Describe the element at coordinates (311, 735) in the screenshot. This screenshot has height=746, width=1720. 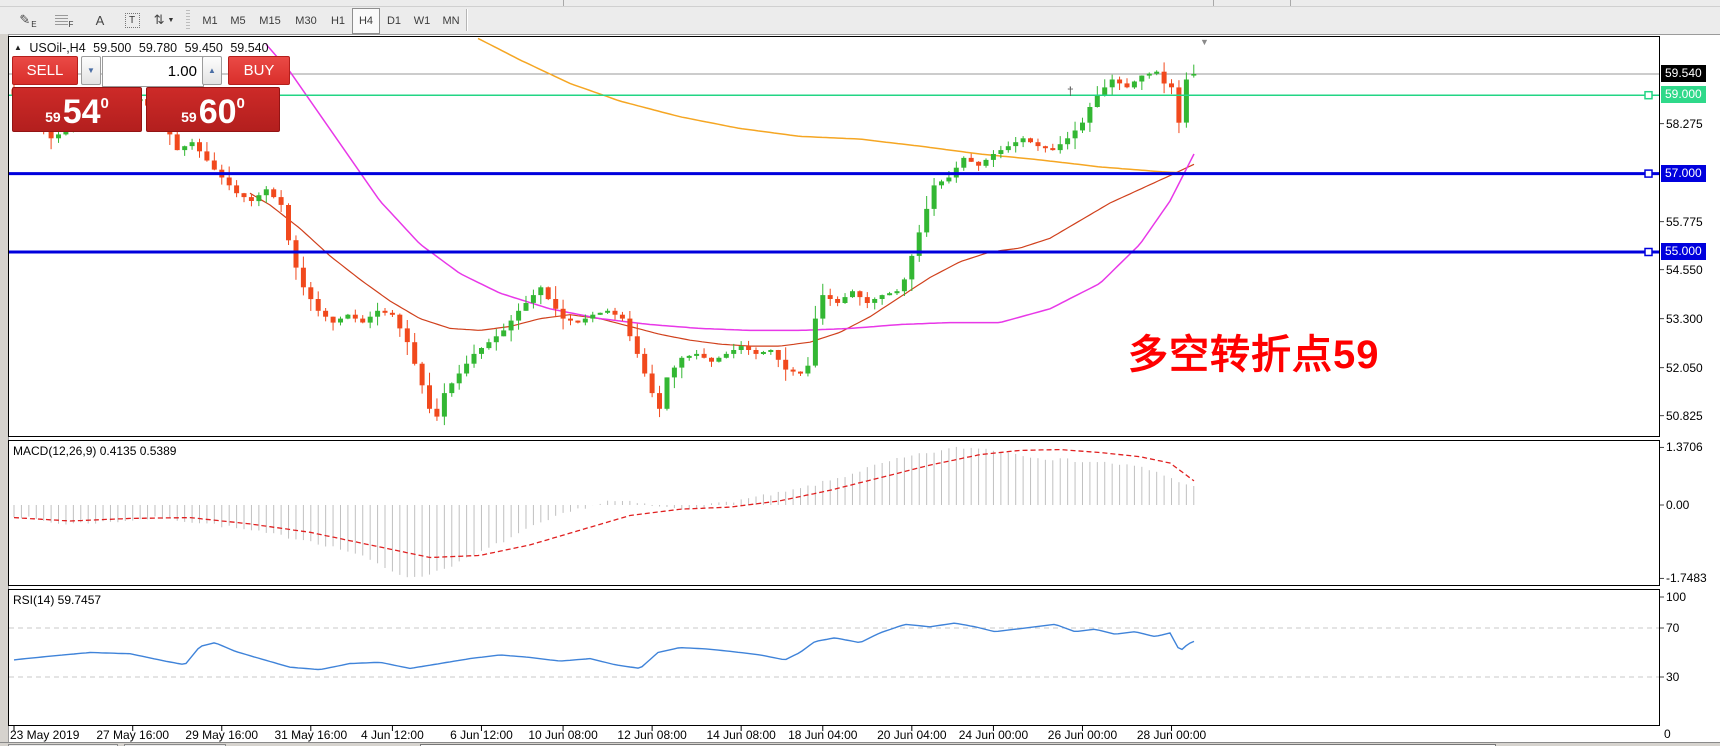
I see `time-axis-label: 31 May 16:00` at that location.